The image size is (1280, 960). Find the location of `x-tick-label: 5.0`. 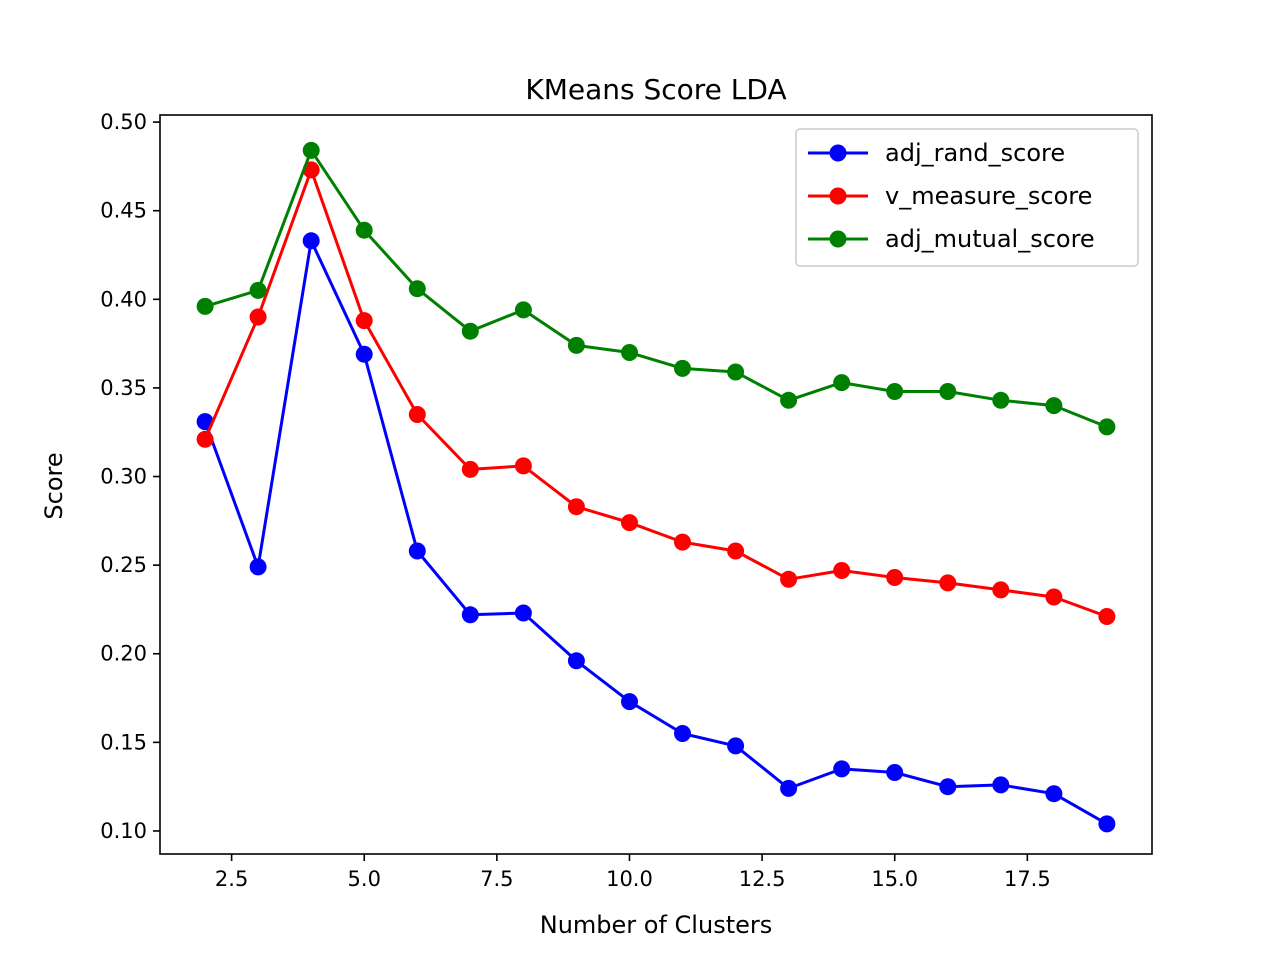

x-tick-label: 5.0 is located at coordinates (364, 879).